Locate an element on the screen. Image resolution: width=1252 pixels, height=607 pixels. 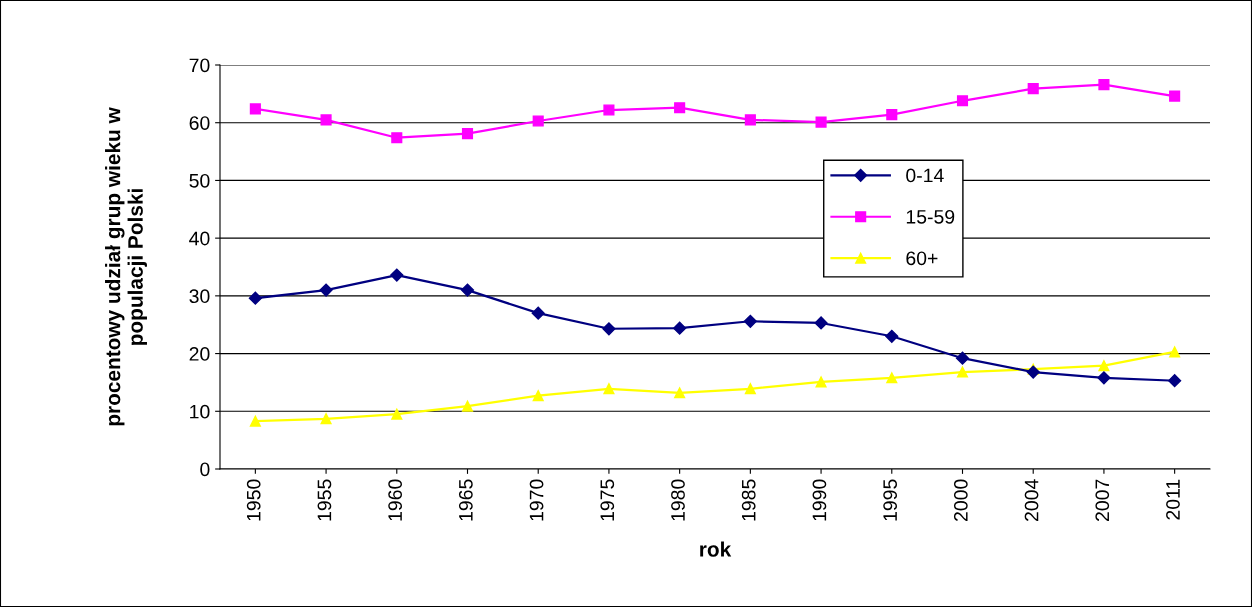
y-tick-label: 20 is located at coordinates (199, 354).